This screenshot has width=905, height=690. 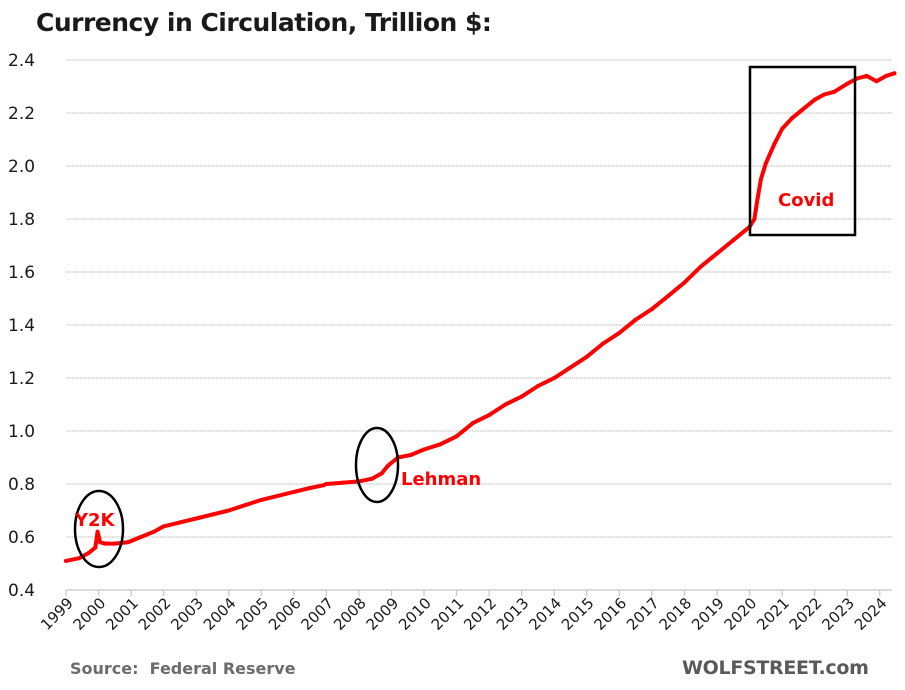 I want to click on x-tick-label: 2019, so click(x=708, y=614).